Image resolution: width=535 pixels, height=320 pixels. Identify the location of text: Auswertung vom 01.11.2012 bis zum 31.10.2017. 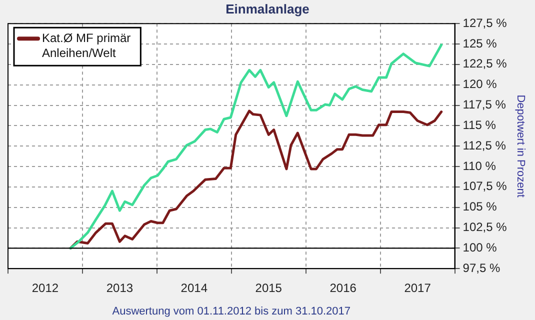
(231, 312).